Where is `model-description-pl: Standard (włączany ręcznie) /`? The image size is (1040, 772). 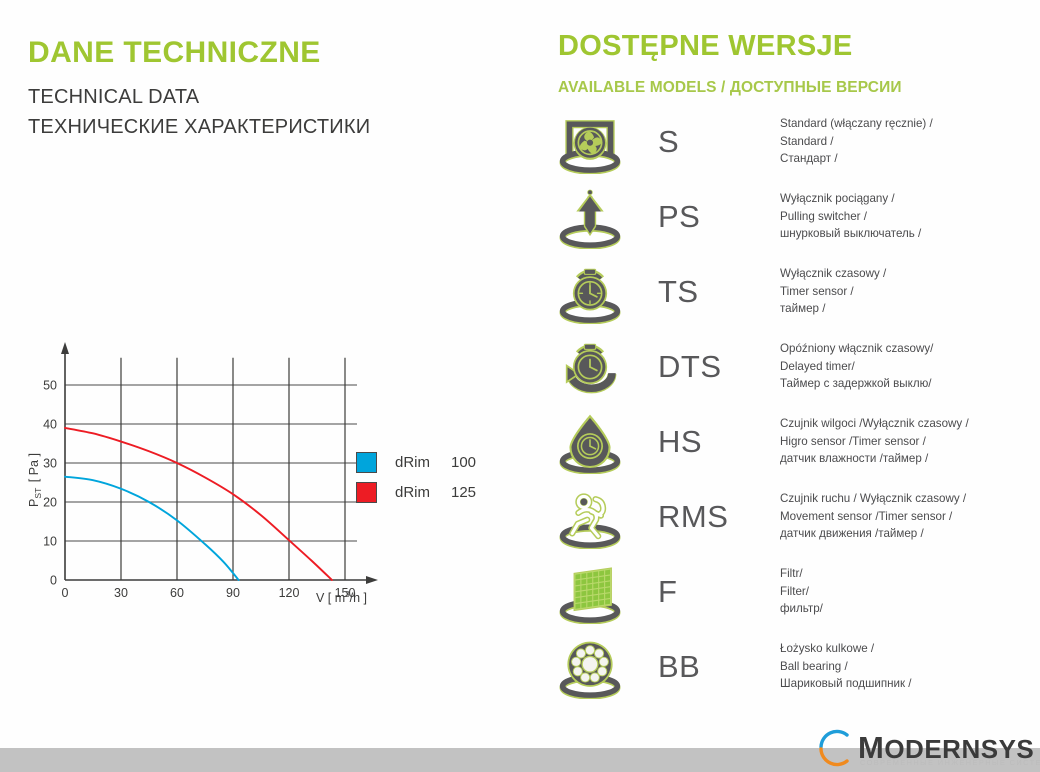 model-description-pl: Standard (włączany ręcznie) / is located at coordinates (856, 124).